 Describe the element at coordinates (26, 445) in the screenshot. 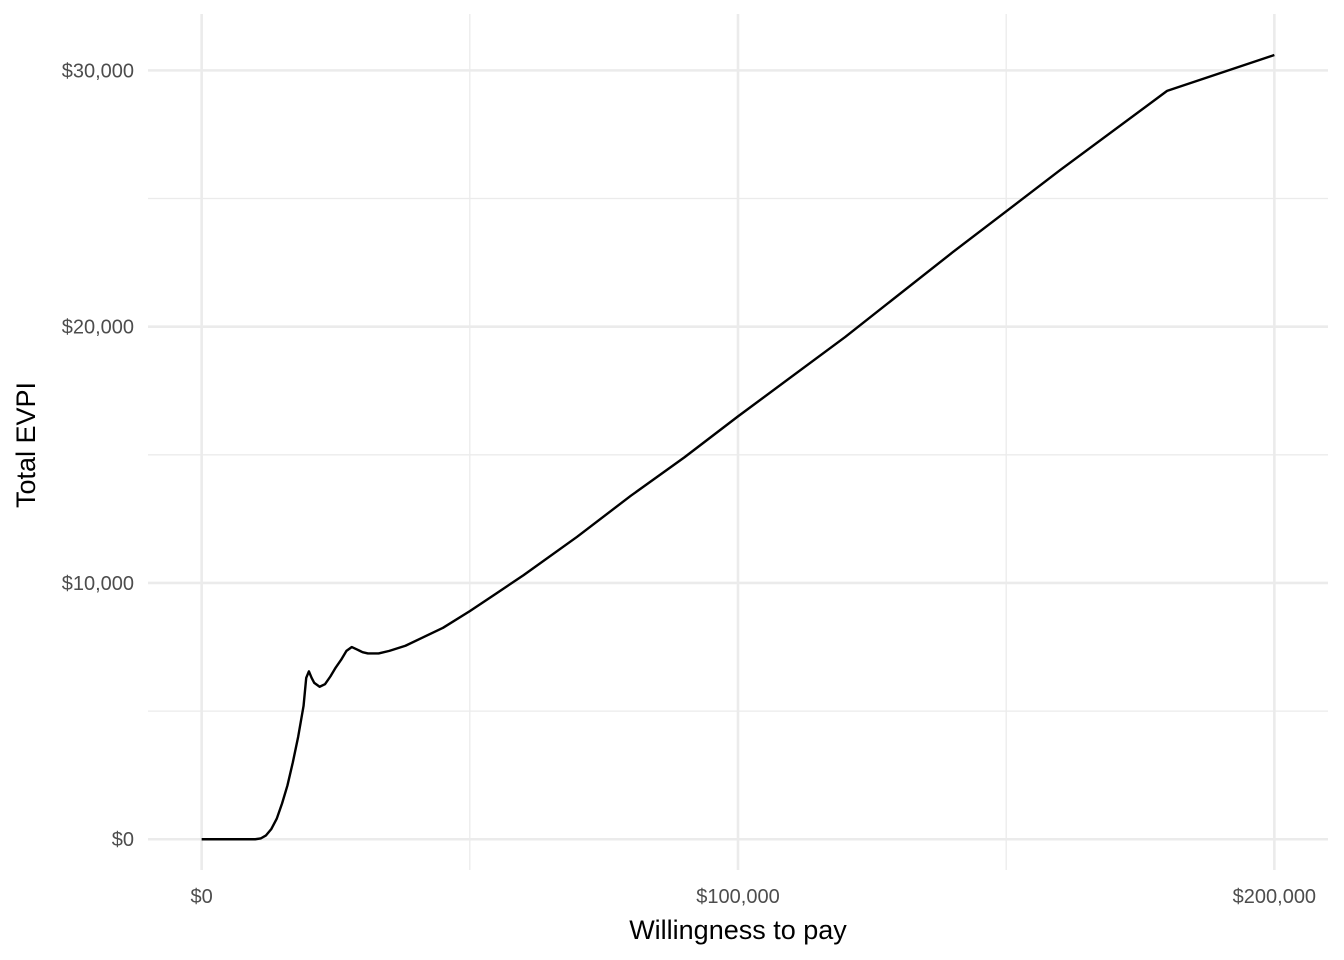

I see `y-axis-title: Total EVPI` at that location.